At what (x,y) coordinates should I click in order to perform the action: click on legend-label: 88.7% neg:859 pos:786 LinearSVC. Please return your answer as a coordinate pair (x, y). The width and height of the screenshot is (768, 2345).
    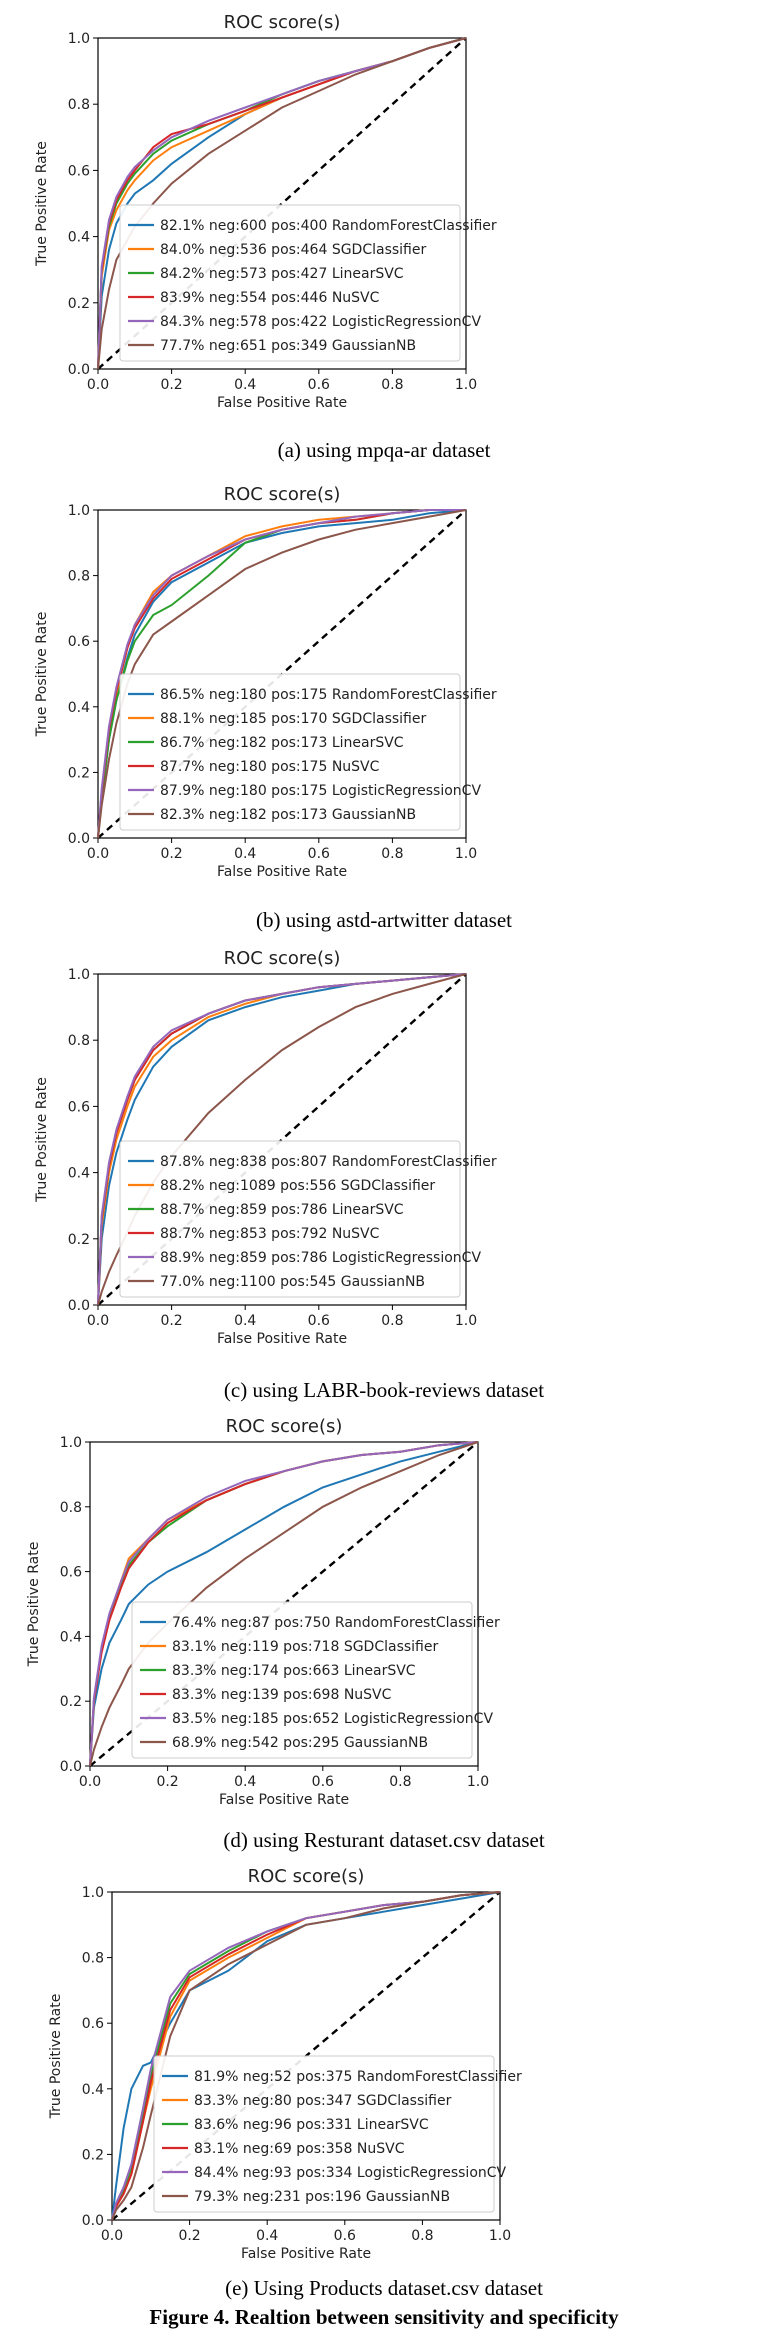
    Looking at the image, I should click on (282, 1210).